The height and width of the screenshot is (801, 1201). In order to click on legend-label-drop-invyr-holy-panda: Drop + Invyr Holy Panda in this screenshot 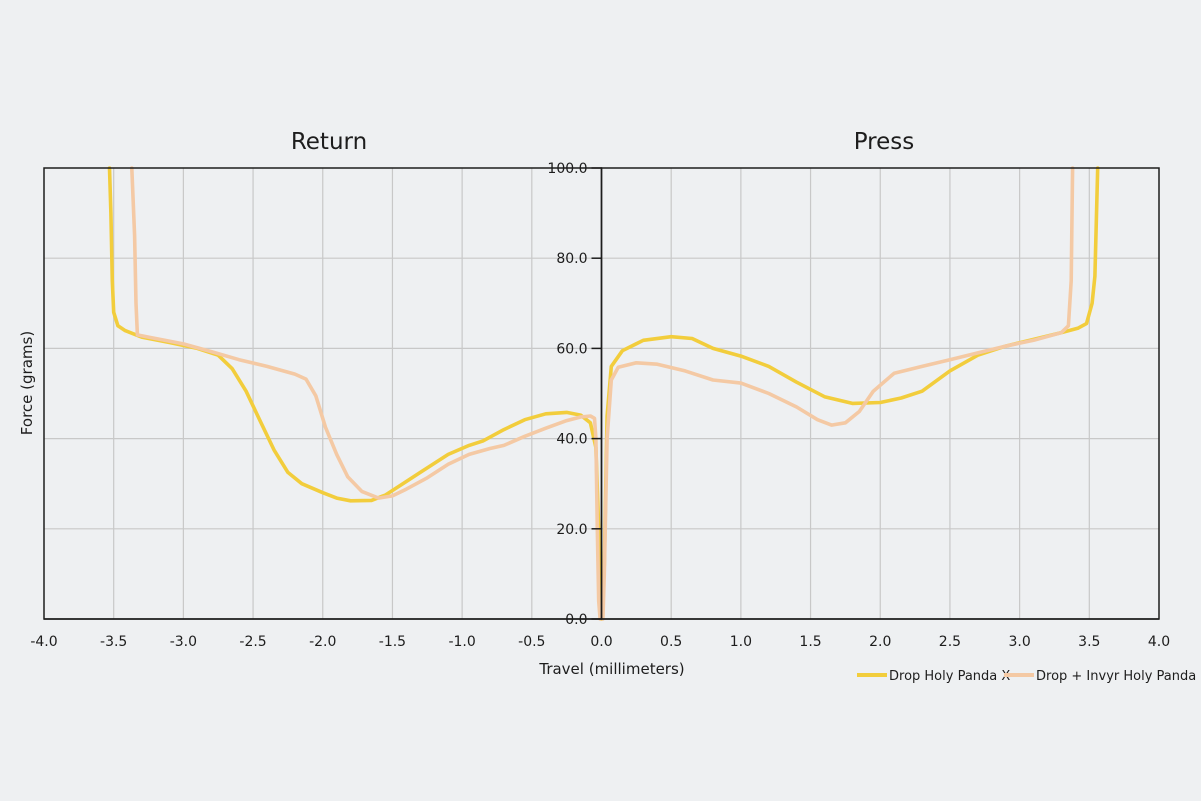, I will do `click(1116, 676)`.